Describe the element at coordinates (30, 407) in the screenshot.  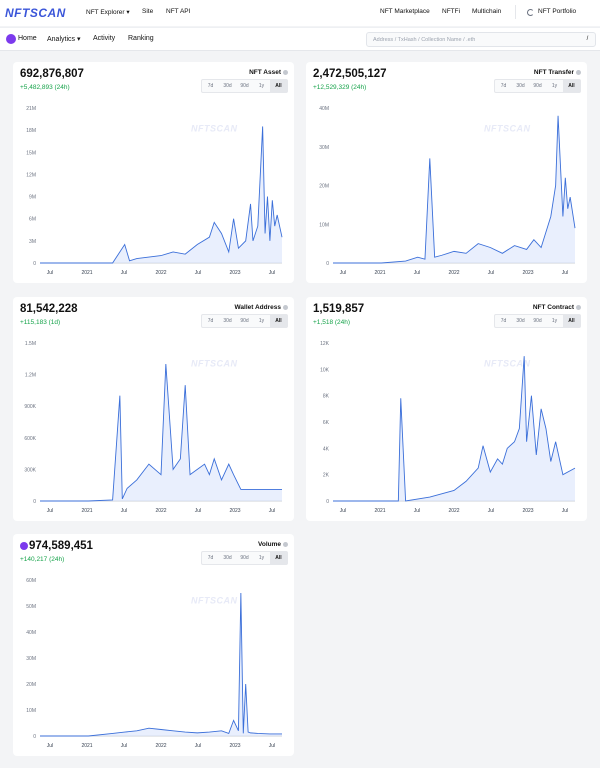
I see `y-tick-label: 900K` at that location.